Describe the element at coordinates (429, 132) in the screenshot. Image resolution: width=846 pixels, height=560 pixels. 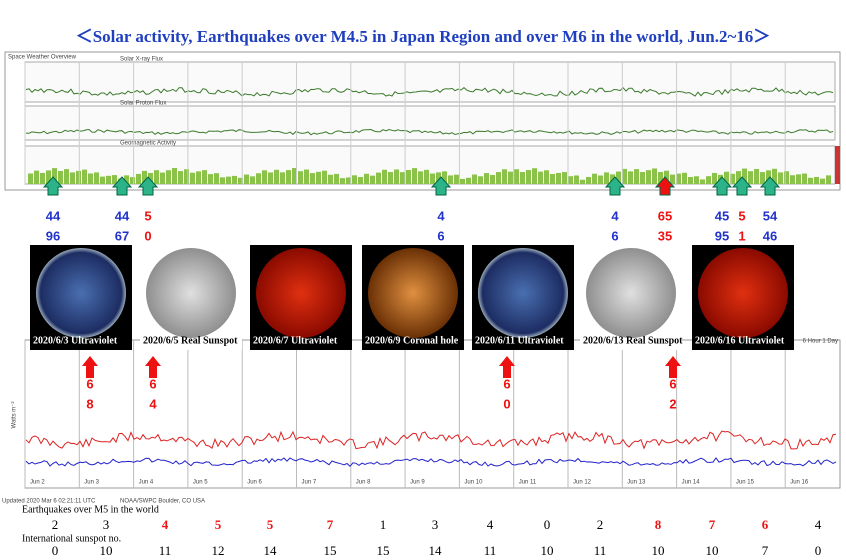
I see `trace` at that location.